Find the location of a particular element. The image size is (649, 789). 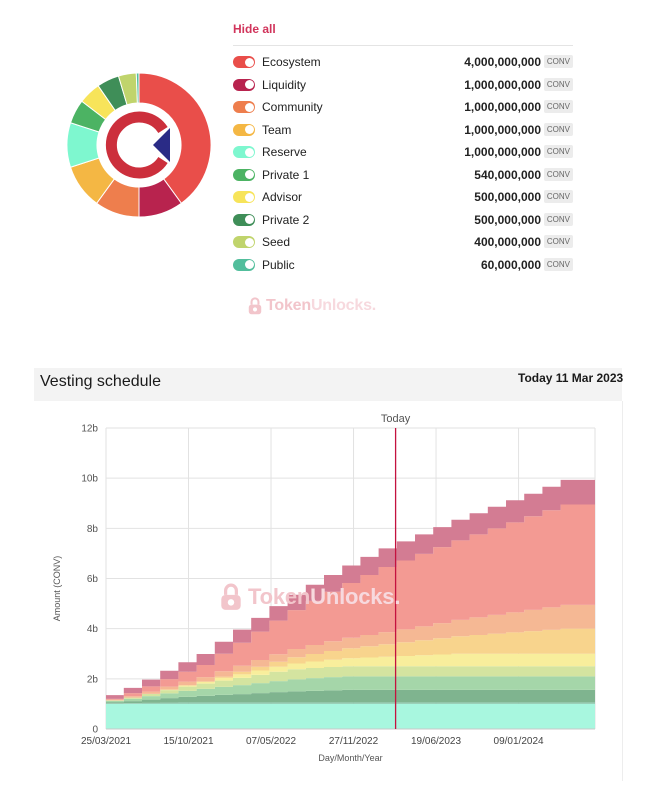

legend-row-advisor: Advisor 500,000,000 CONV is located at coordinates (403, 197).